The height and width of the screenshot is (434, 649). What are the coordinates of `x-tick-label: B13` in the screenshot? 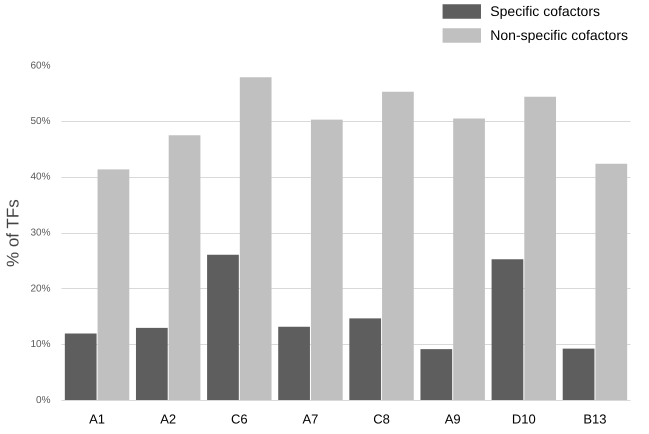 It's located at (595, 419).